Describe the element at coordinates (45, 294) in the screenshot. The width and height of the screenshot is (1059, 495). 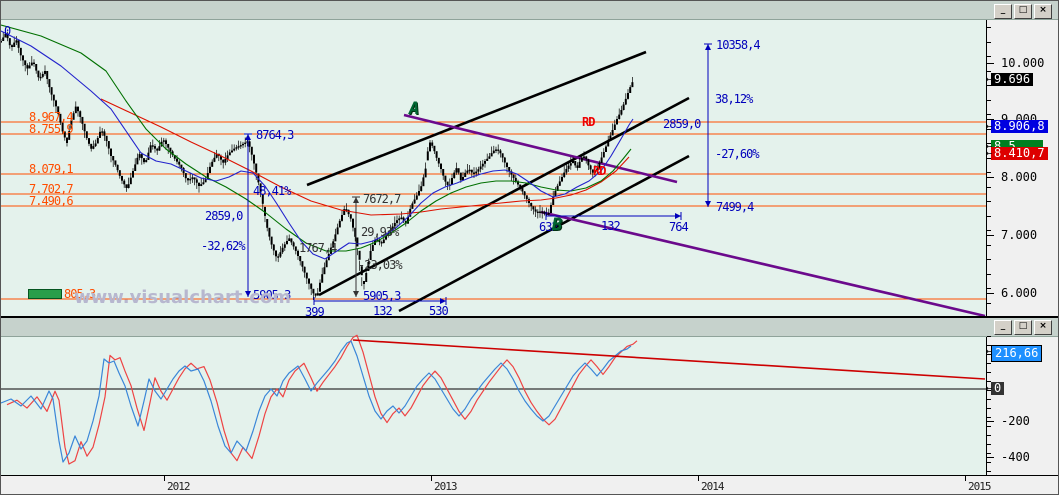
I see `selected-object-handle` at that location.